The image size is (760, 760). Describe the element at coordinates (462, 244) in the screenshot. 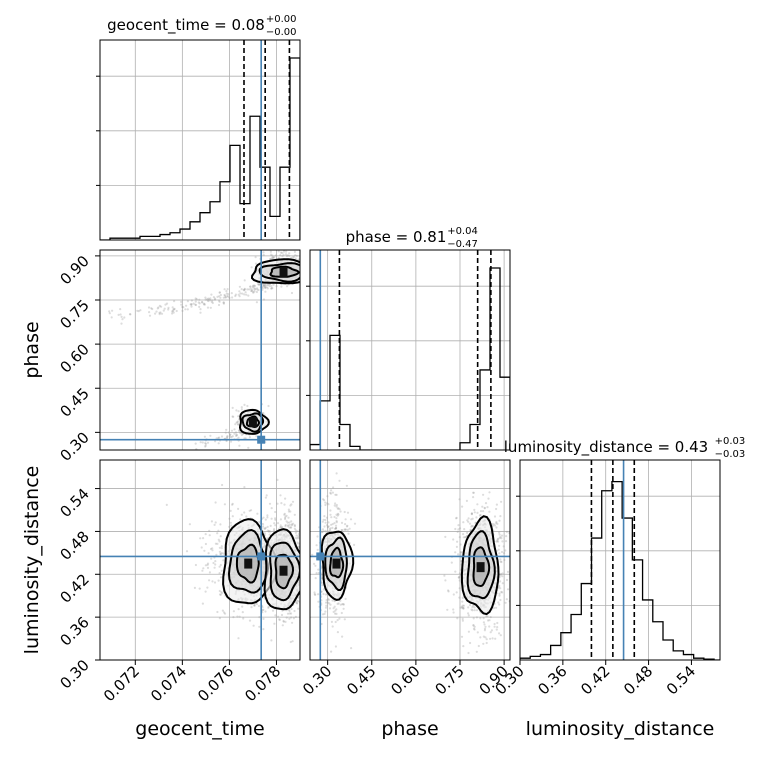

I see `title-minus-error: −0.47` at that location.